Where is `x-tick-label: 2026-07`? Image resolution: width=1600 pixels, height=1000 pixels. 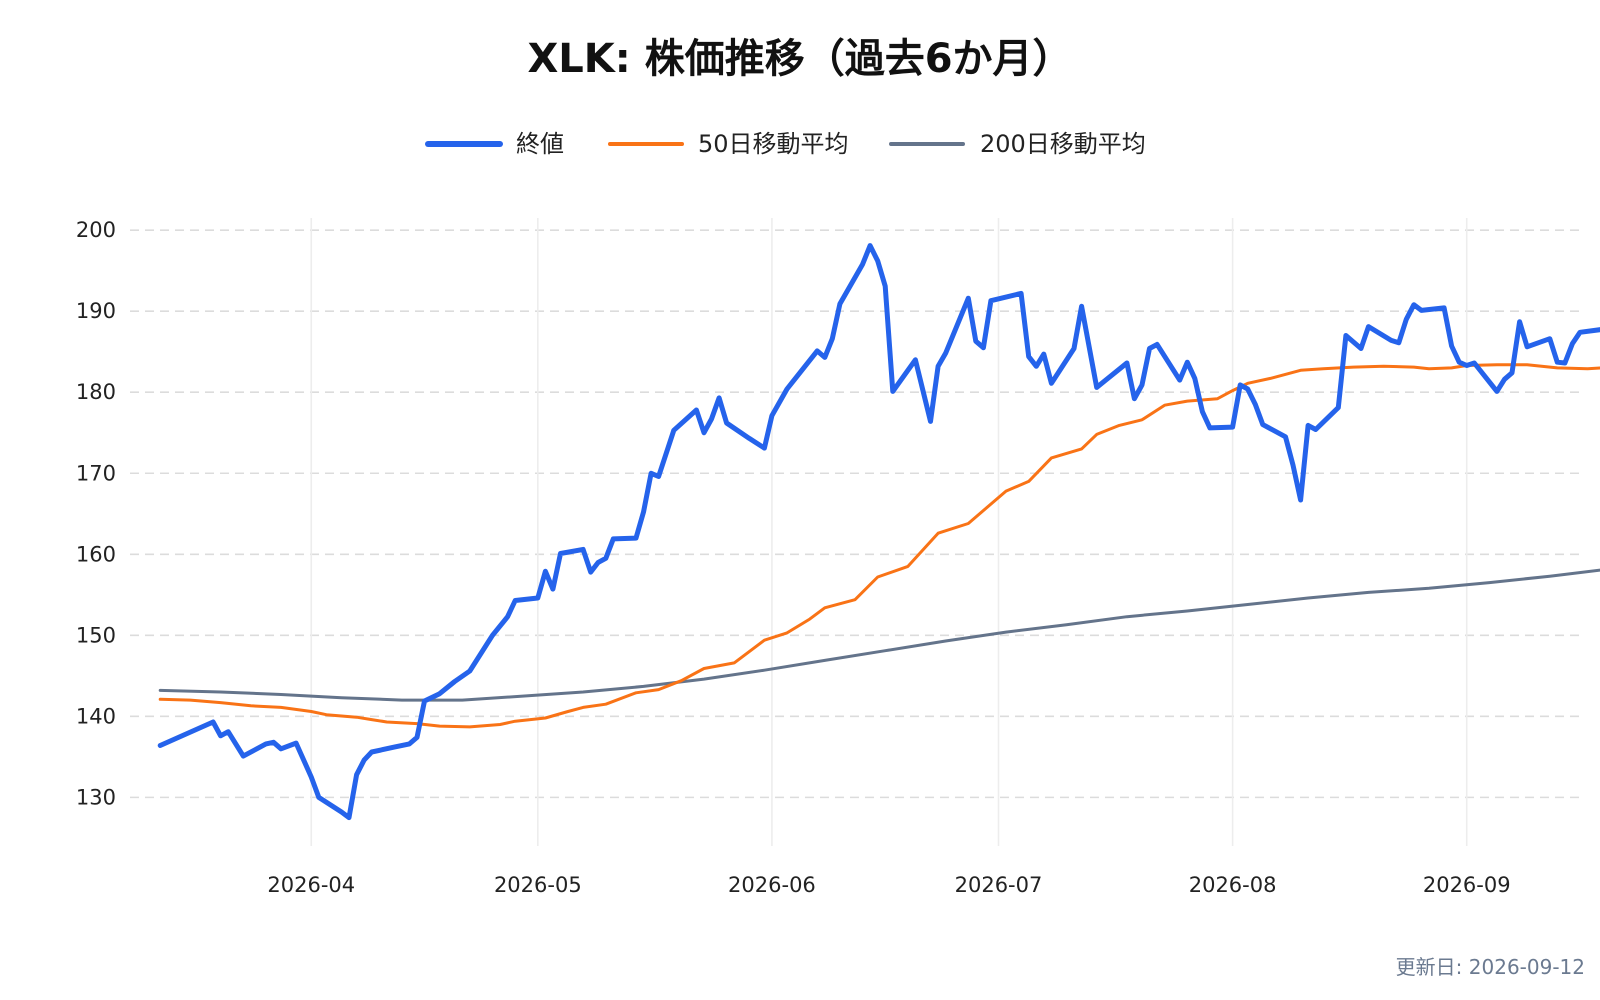 x-tick-label: 2026-07 is located at coordinates (999, 885).